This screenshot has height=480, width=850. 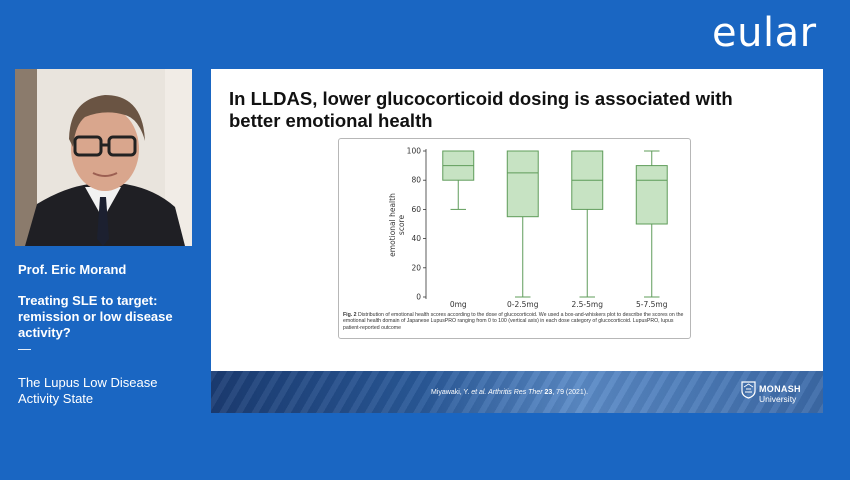 I want to click on crest-icon, so click(x=748, y=390).